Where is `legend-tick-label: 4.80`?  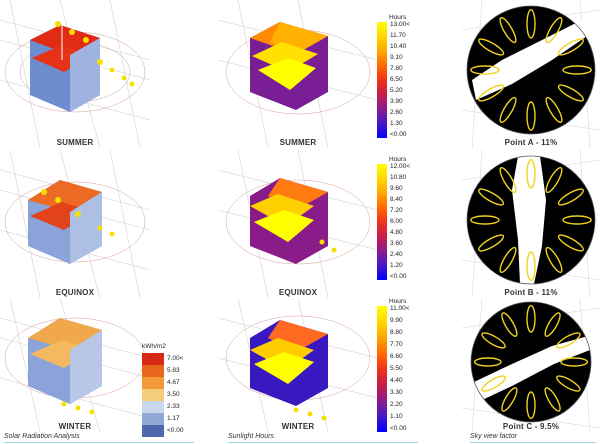 legend-tick-label: 4.80 is located at coordinates (396, 232).